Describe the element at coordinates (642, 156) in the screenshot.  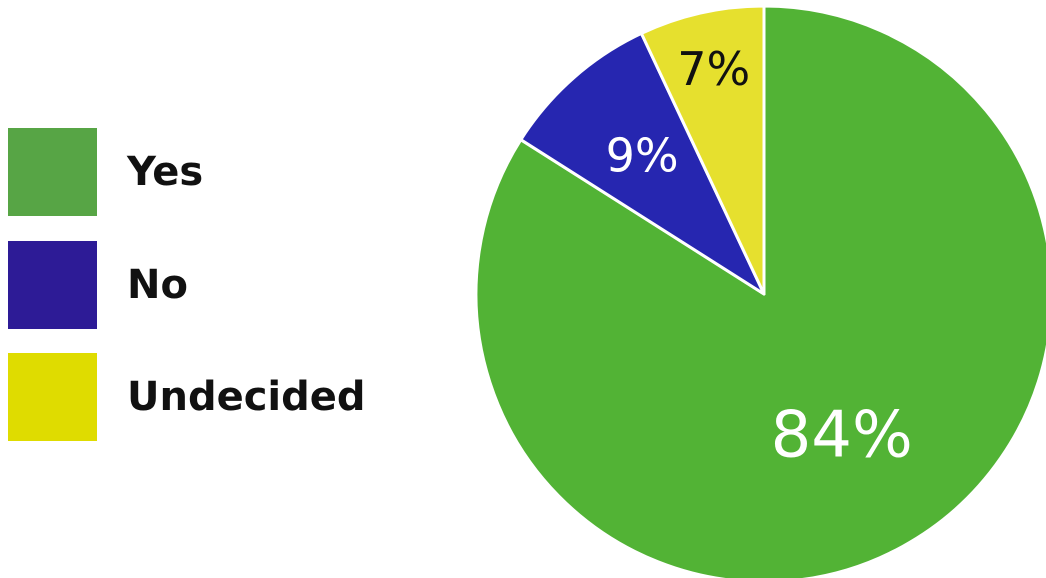
I see `data-label-no: 9%` at that location.